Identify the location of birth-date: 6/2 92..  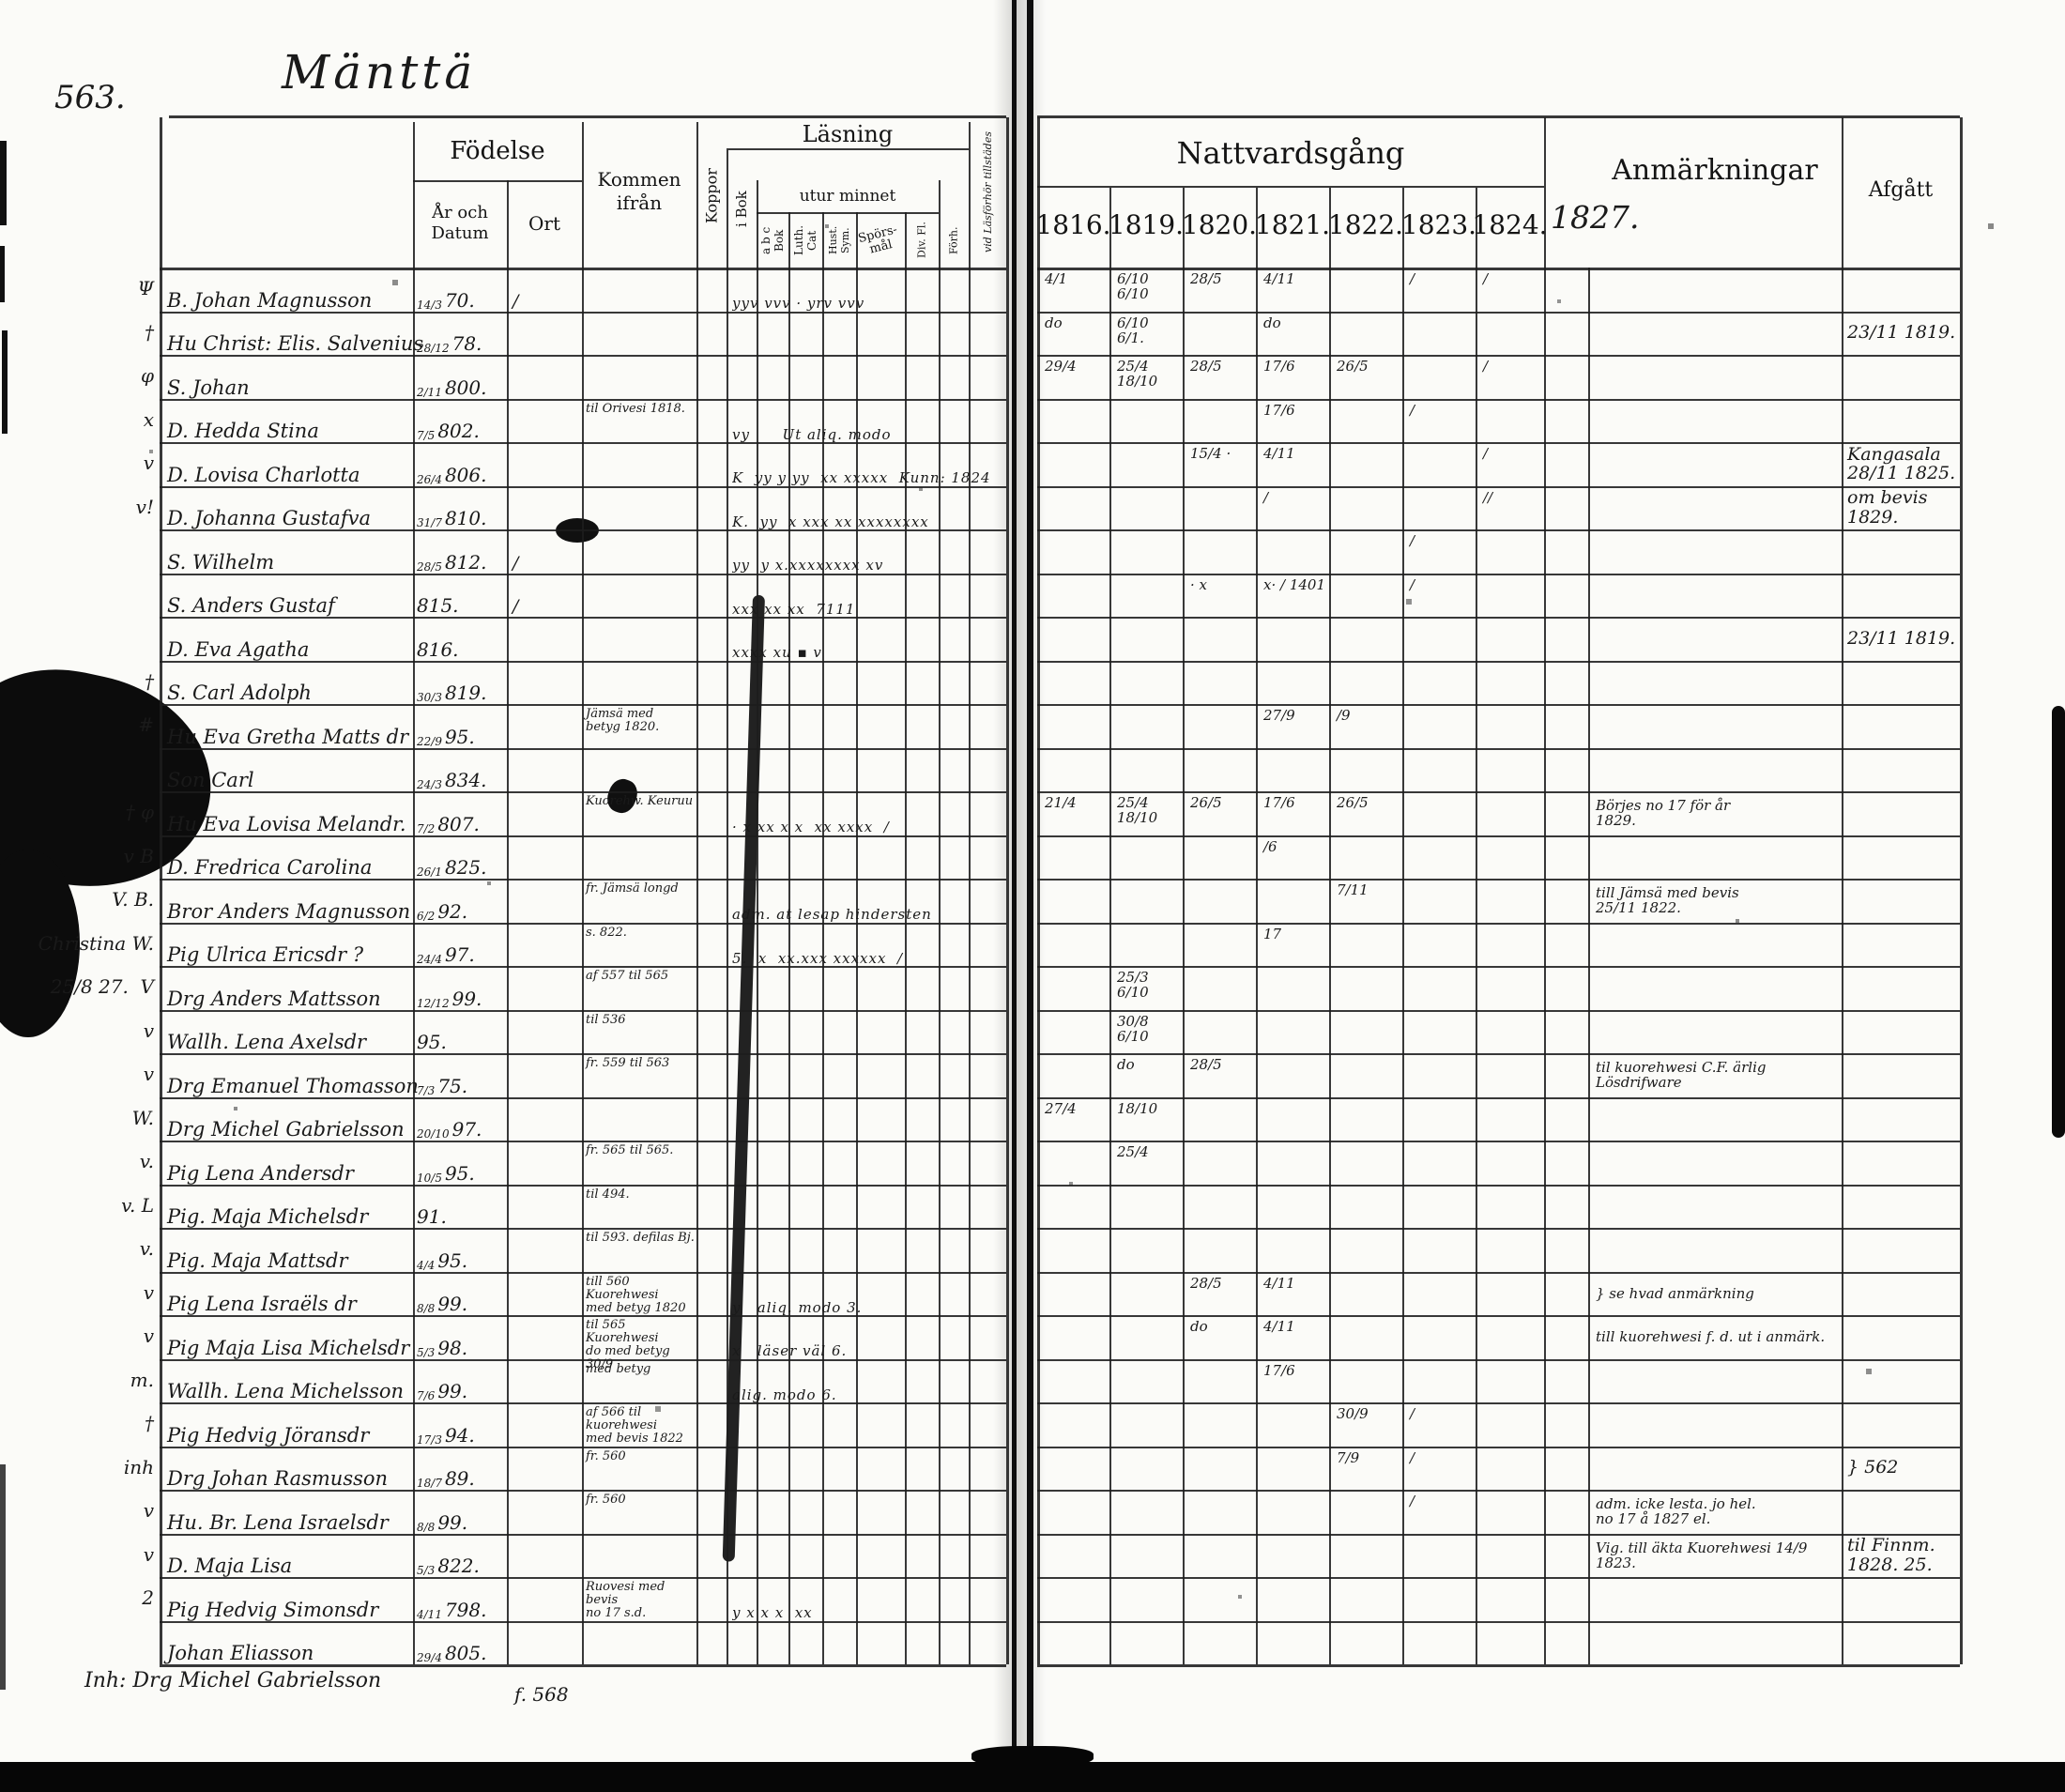
(442, 911).